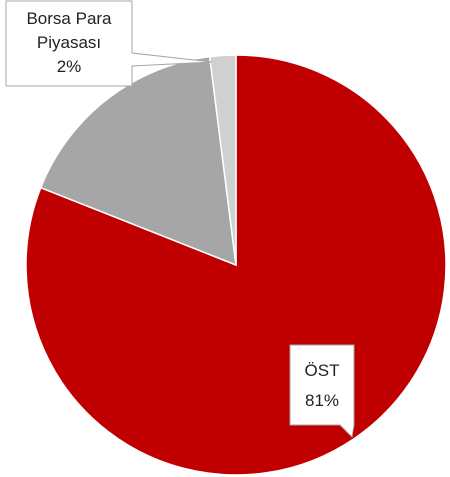 The image size is (450, 477). What do you see at coordinates (69, 30) in the screenshot?
I see `category-label: Borsa Para Piyasası` at bounding box center [69, 30].